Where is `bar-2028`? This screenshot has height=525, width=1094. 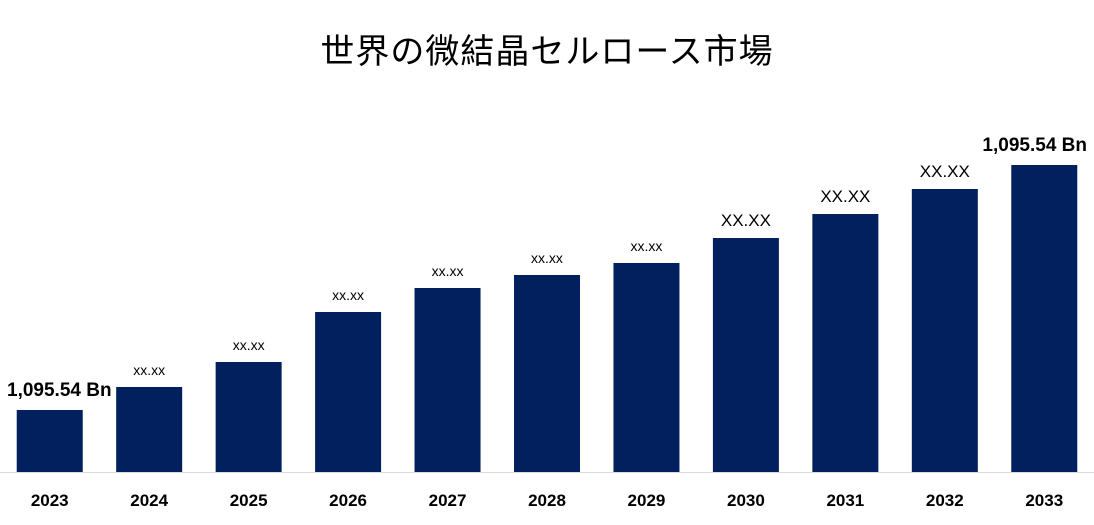
bar-2028 is located at coordinates (547, 373).